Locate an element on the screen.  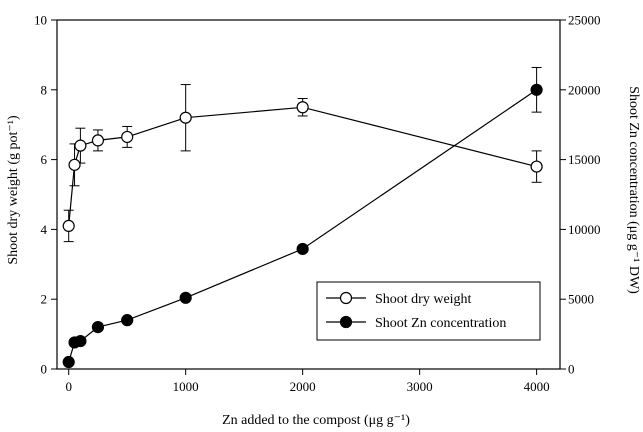
y-tick-label: 4 is located at coordinates (44, 229).